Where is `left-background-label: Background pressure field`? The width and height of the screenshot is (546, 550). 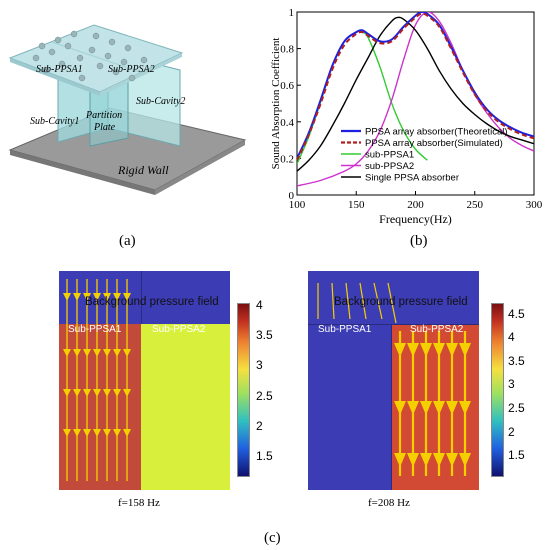 left-background-label: Background pressure field is located at coordinates (152, 302).